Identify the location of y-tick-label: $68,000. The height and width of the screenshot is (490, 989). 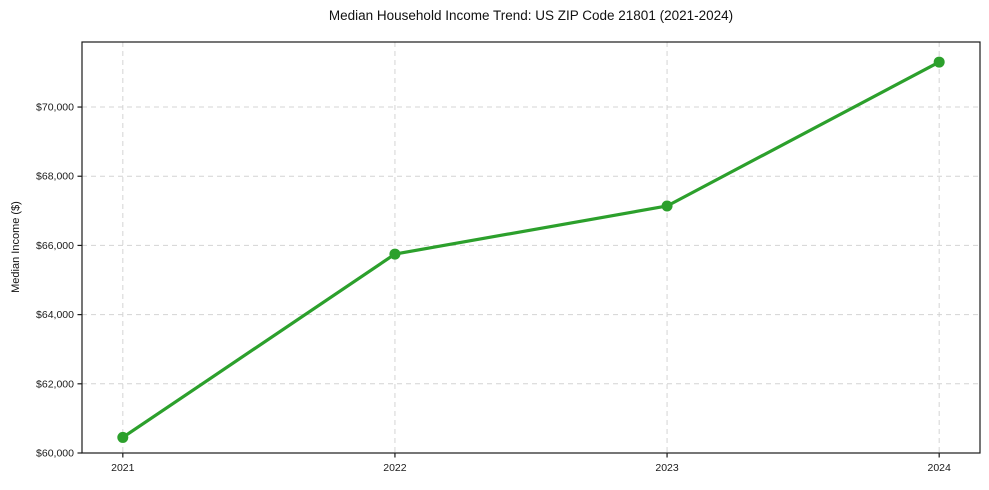
(55, 177).